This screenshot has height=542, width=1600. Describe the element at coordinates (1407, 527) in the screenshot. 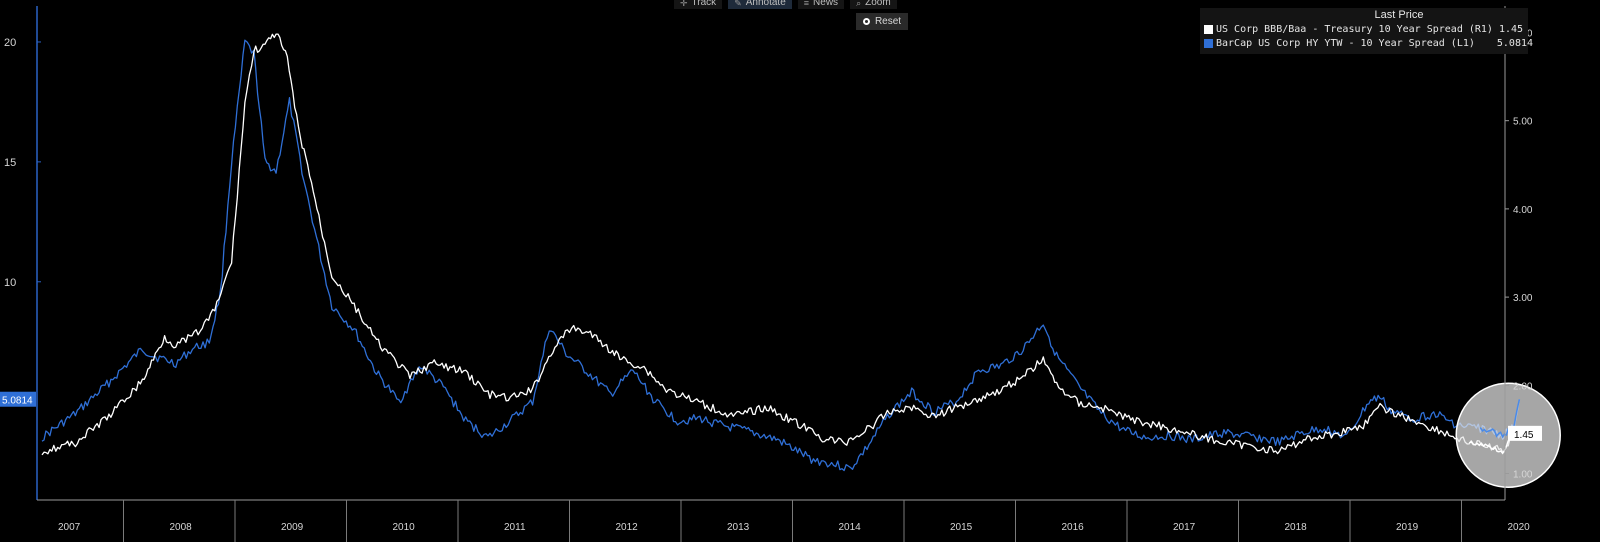

I see `x-tick-label: 2019` at that location.